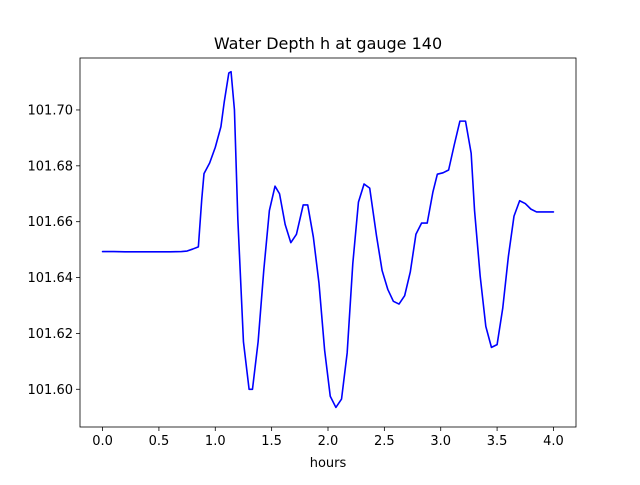 The width and height of the screenshot is (640, 485). I want to click on x-tick-label: 0.5, so click(159, 441).